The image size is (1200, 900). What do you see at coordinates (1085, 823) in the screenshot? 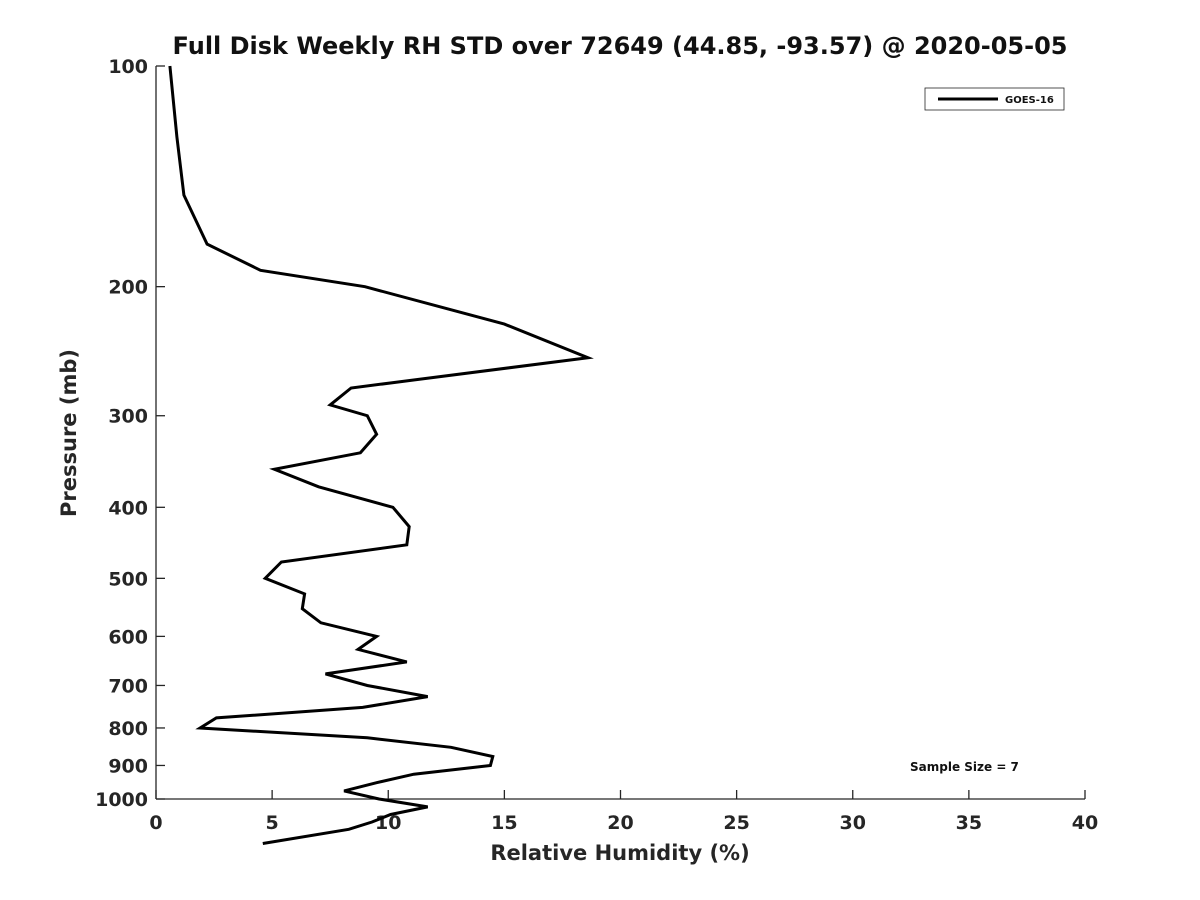
I see `x-tick-label: 40` at bounding box center [1085, 823].